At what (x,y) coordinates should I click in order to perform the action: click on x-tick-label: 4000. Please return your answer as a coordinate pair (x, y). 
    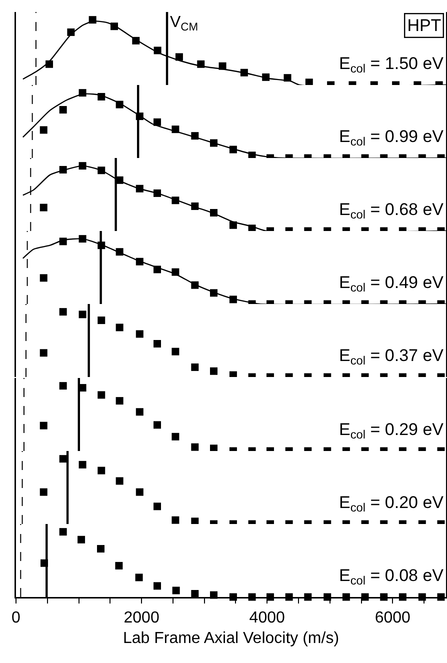
    Looking at the image, I should click on (267, 617).